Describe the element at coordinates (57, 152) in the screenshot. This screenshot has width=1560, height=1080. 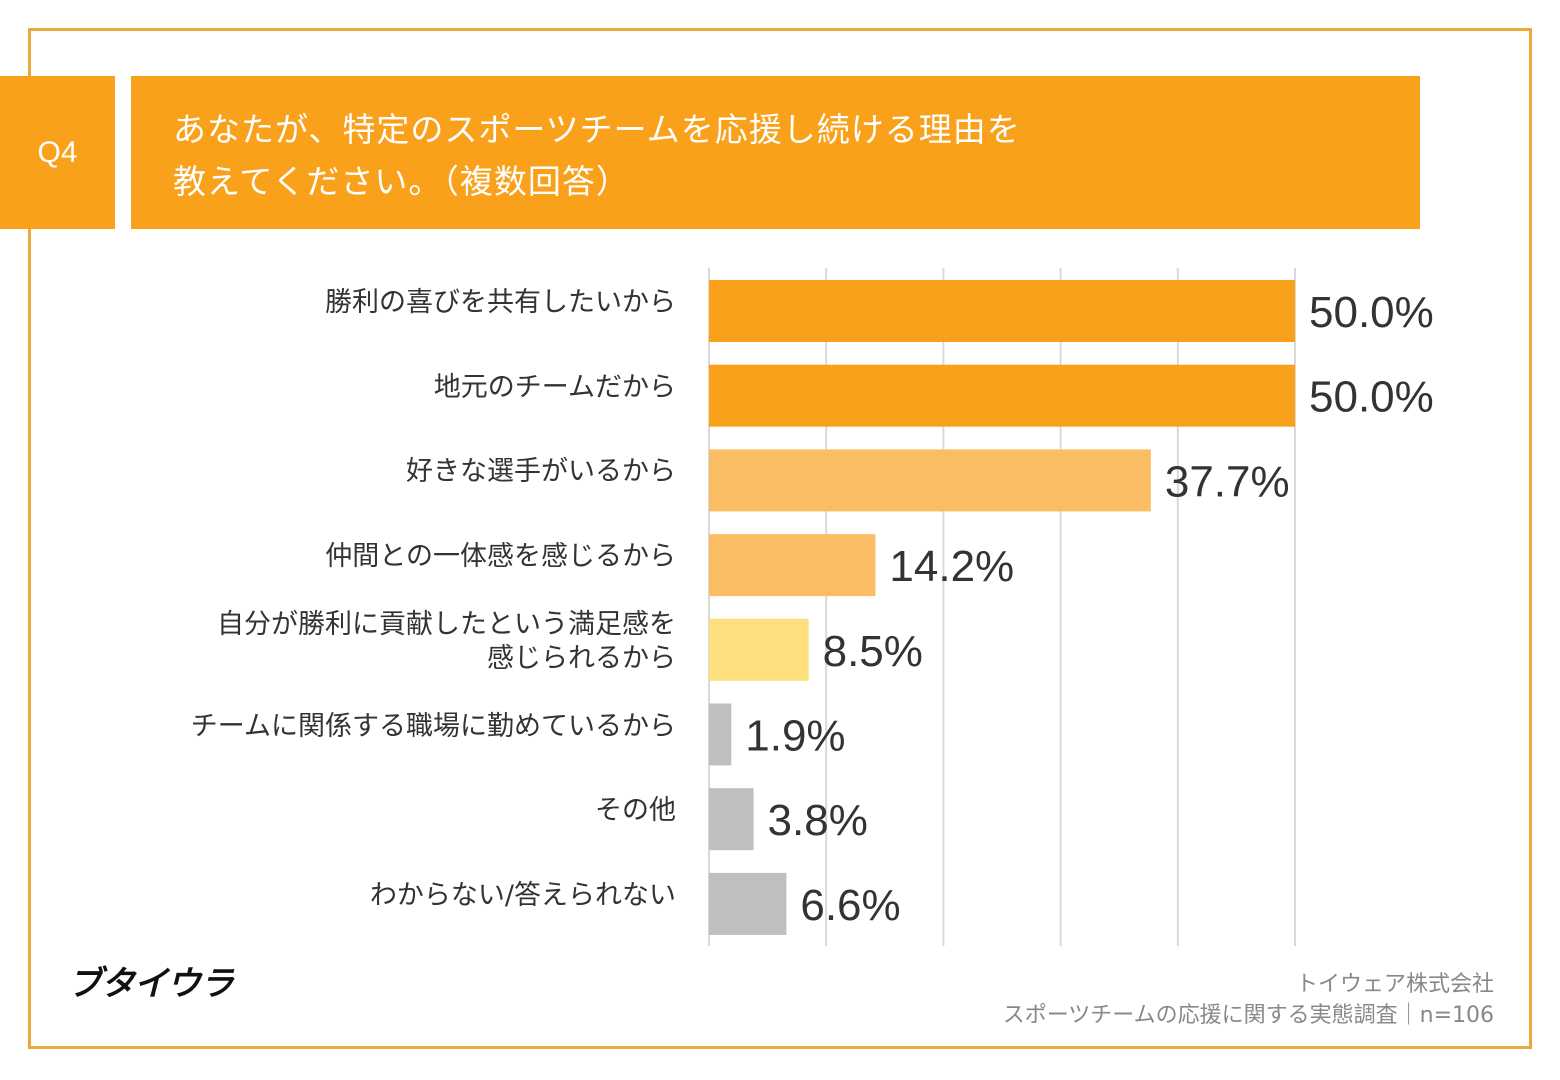
I see `question-label: Q4` at that location.